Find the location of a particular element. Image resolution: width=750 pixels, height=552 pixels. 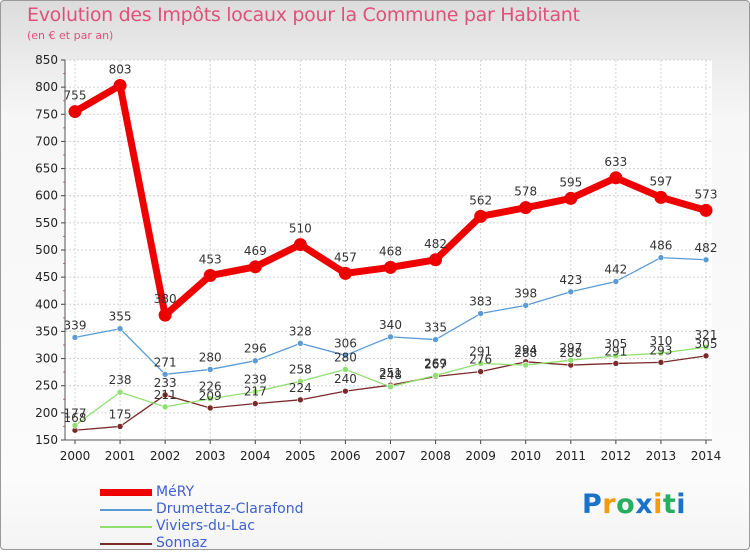

data-label-viviers-du-lac: 321 is located at coordinates (706, 335).